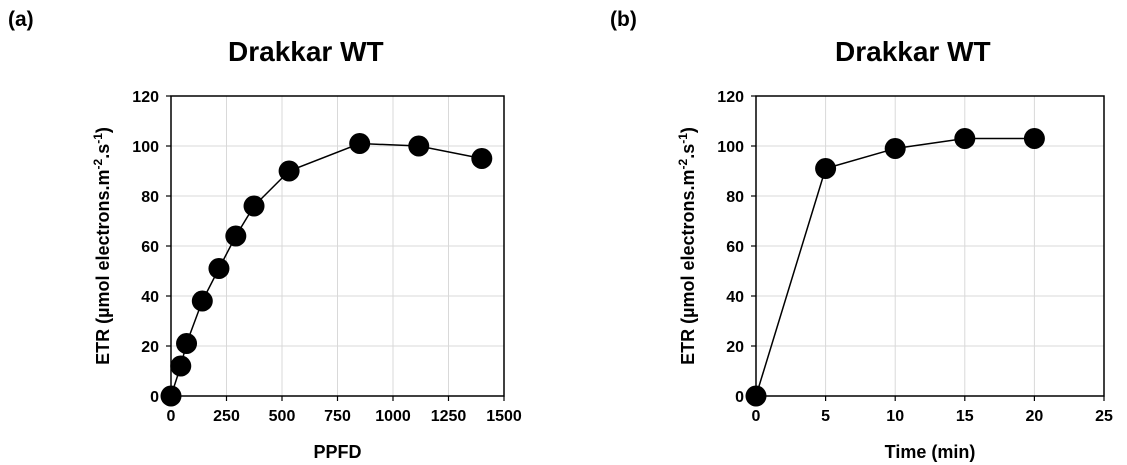 This screenshot has width=1127, height=465. What do you see at coordinates (337, 416) in the screenshot?
I see `x-tick-label: 750` at bounding box center [337, 416].